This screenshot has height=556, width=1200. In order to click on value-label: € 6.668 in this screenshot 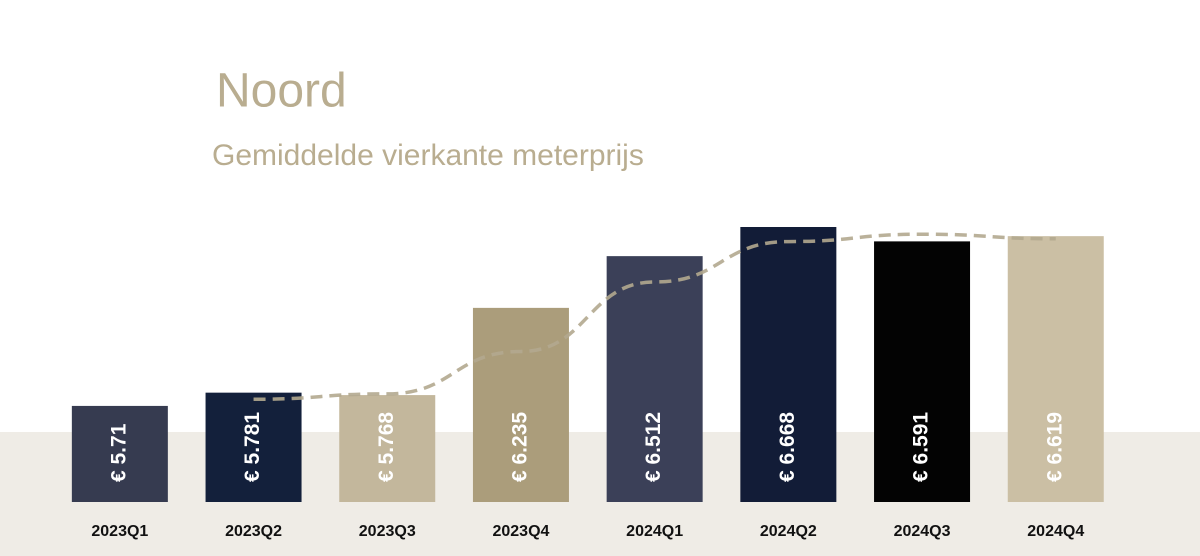, I will do `click(787, 447)`.